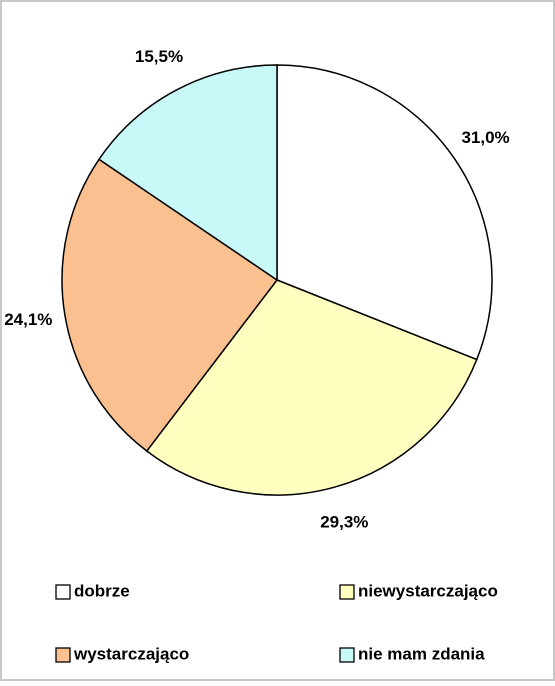  Describe the element at coordinates (188, 173) in the screenshot. I see `pie-slice` at that location.